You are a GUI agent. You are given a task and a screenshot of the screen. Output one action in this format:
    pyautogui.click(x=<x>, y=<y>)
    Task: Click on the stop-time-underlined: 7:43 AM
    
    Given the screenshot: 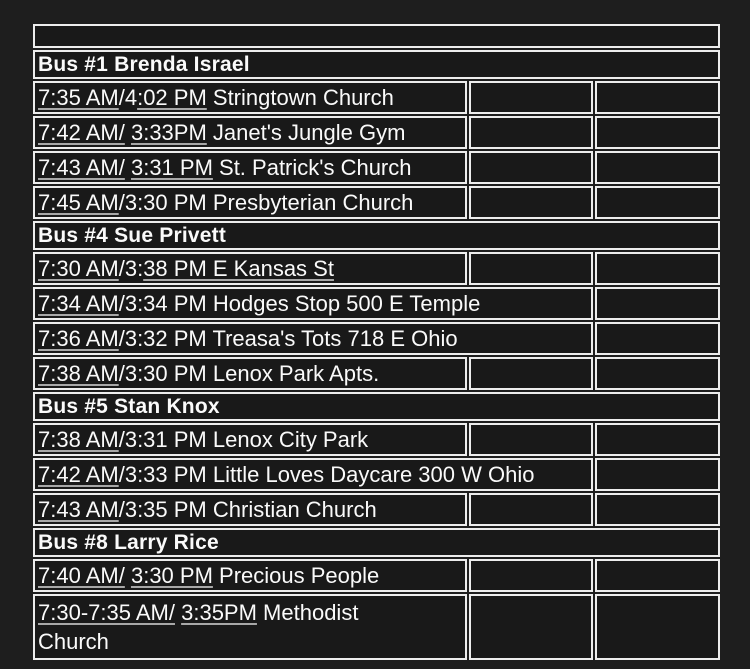 What is the action you would take?
    pyautogui.click(x=78, y=509)
    